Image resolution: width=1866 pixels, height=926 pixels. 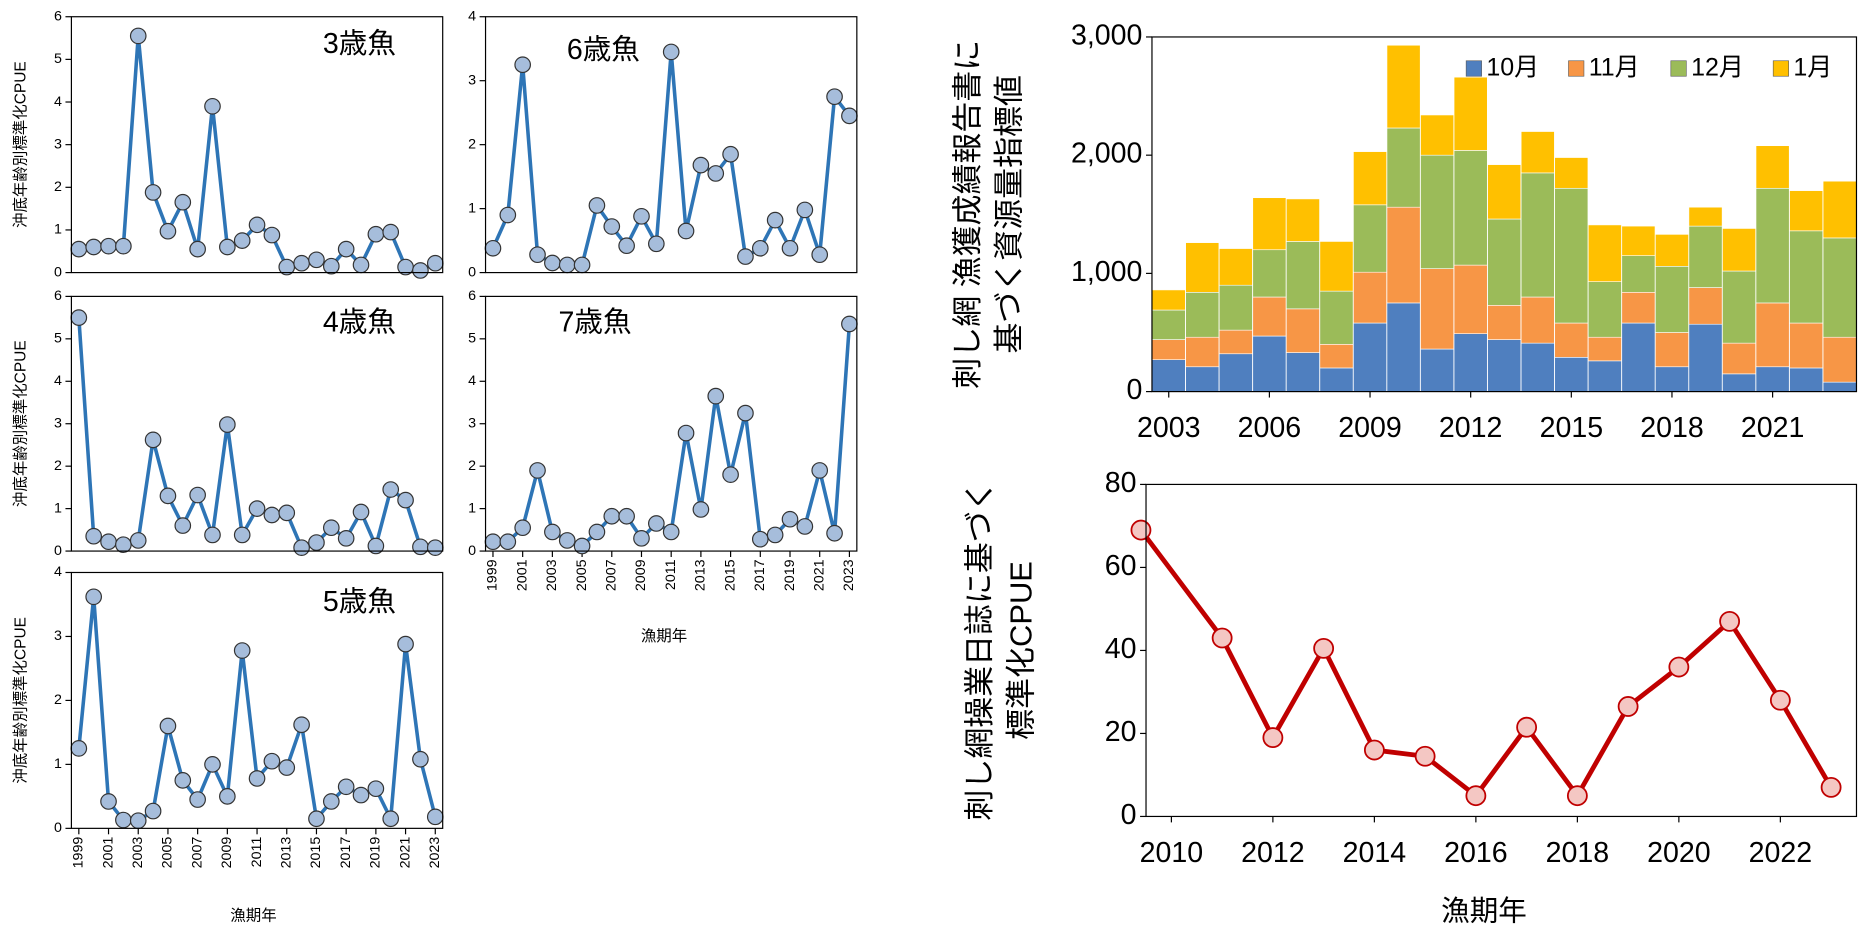 I want to click on x-tick-label: 2001, so click(x=108, y=853).